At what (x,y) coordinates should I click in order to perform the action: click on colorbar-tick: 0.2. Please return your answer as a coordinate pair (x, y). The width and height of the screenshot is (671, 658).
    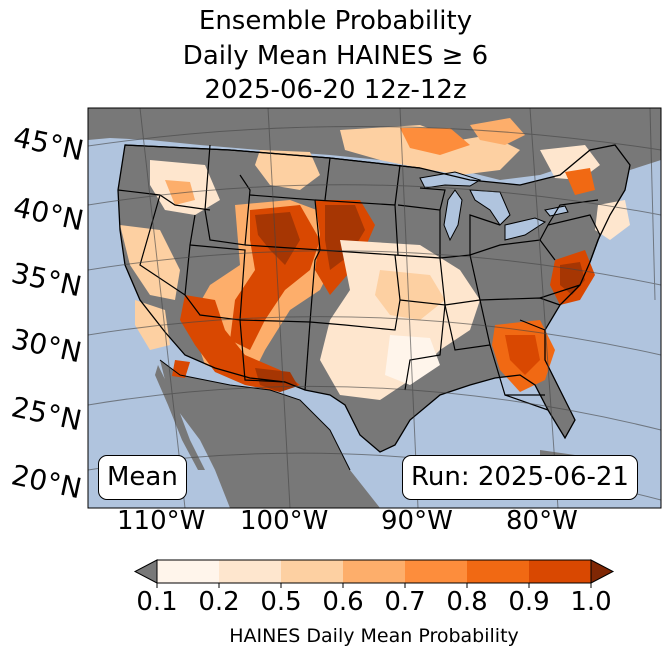
    Looking at the image, I should click on (219, 602).